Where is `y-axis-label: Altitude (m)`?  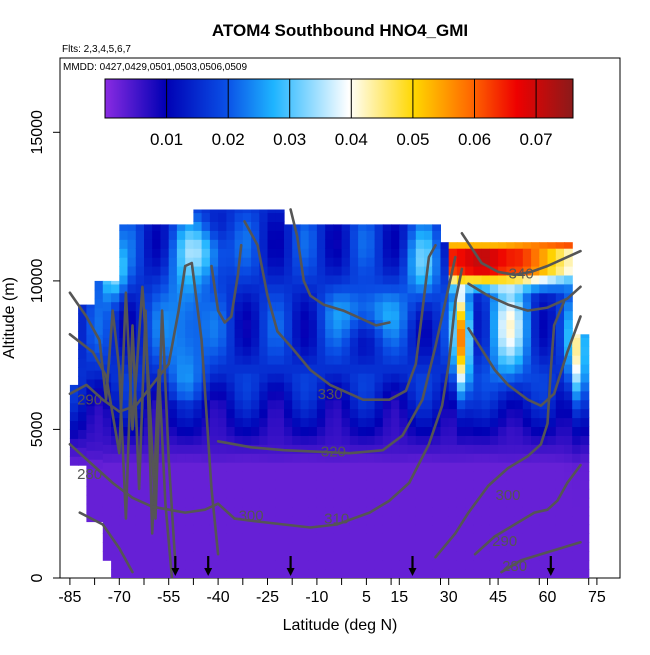
y-axis-label: Altitude (m) is located at coordinates (9, 318).